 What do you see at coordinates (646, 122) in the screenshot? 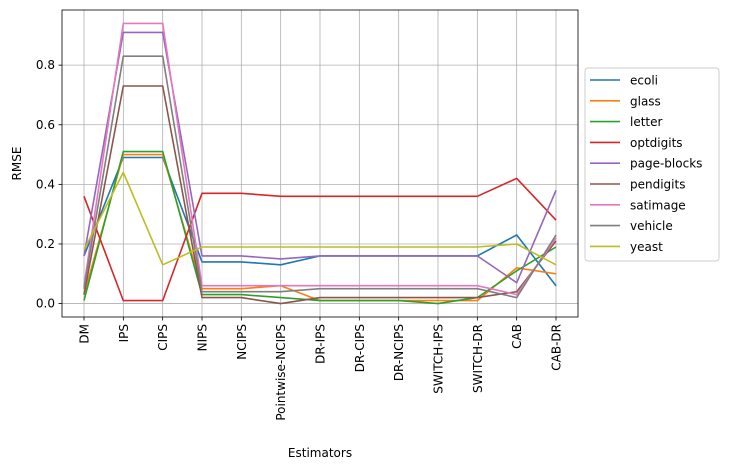
I see `legend-label-letter: letter` at bounding box center [646, 122].